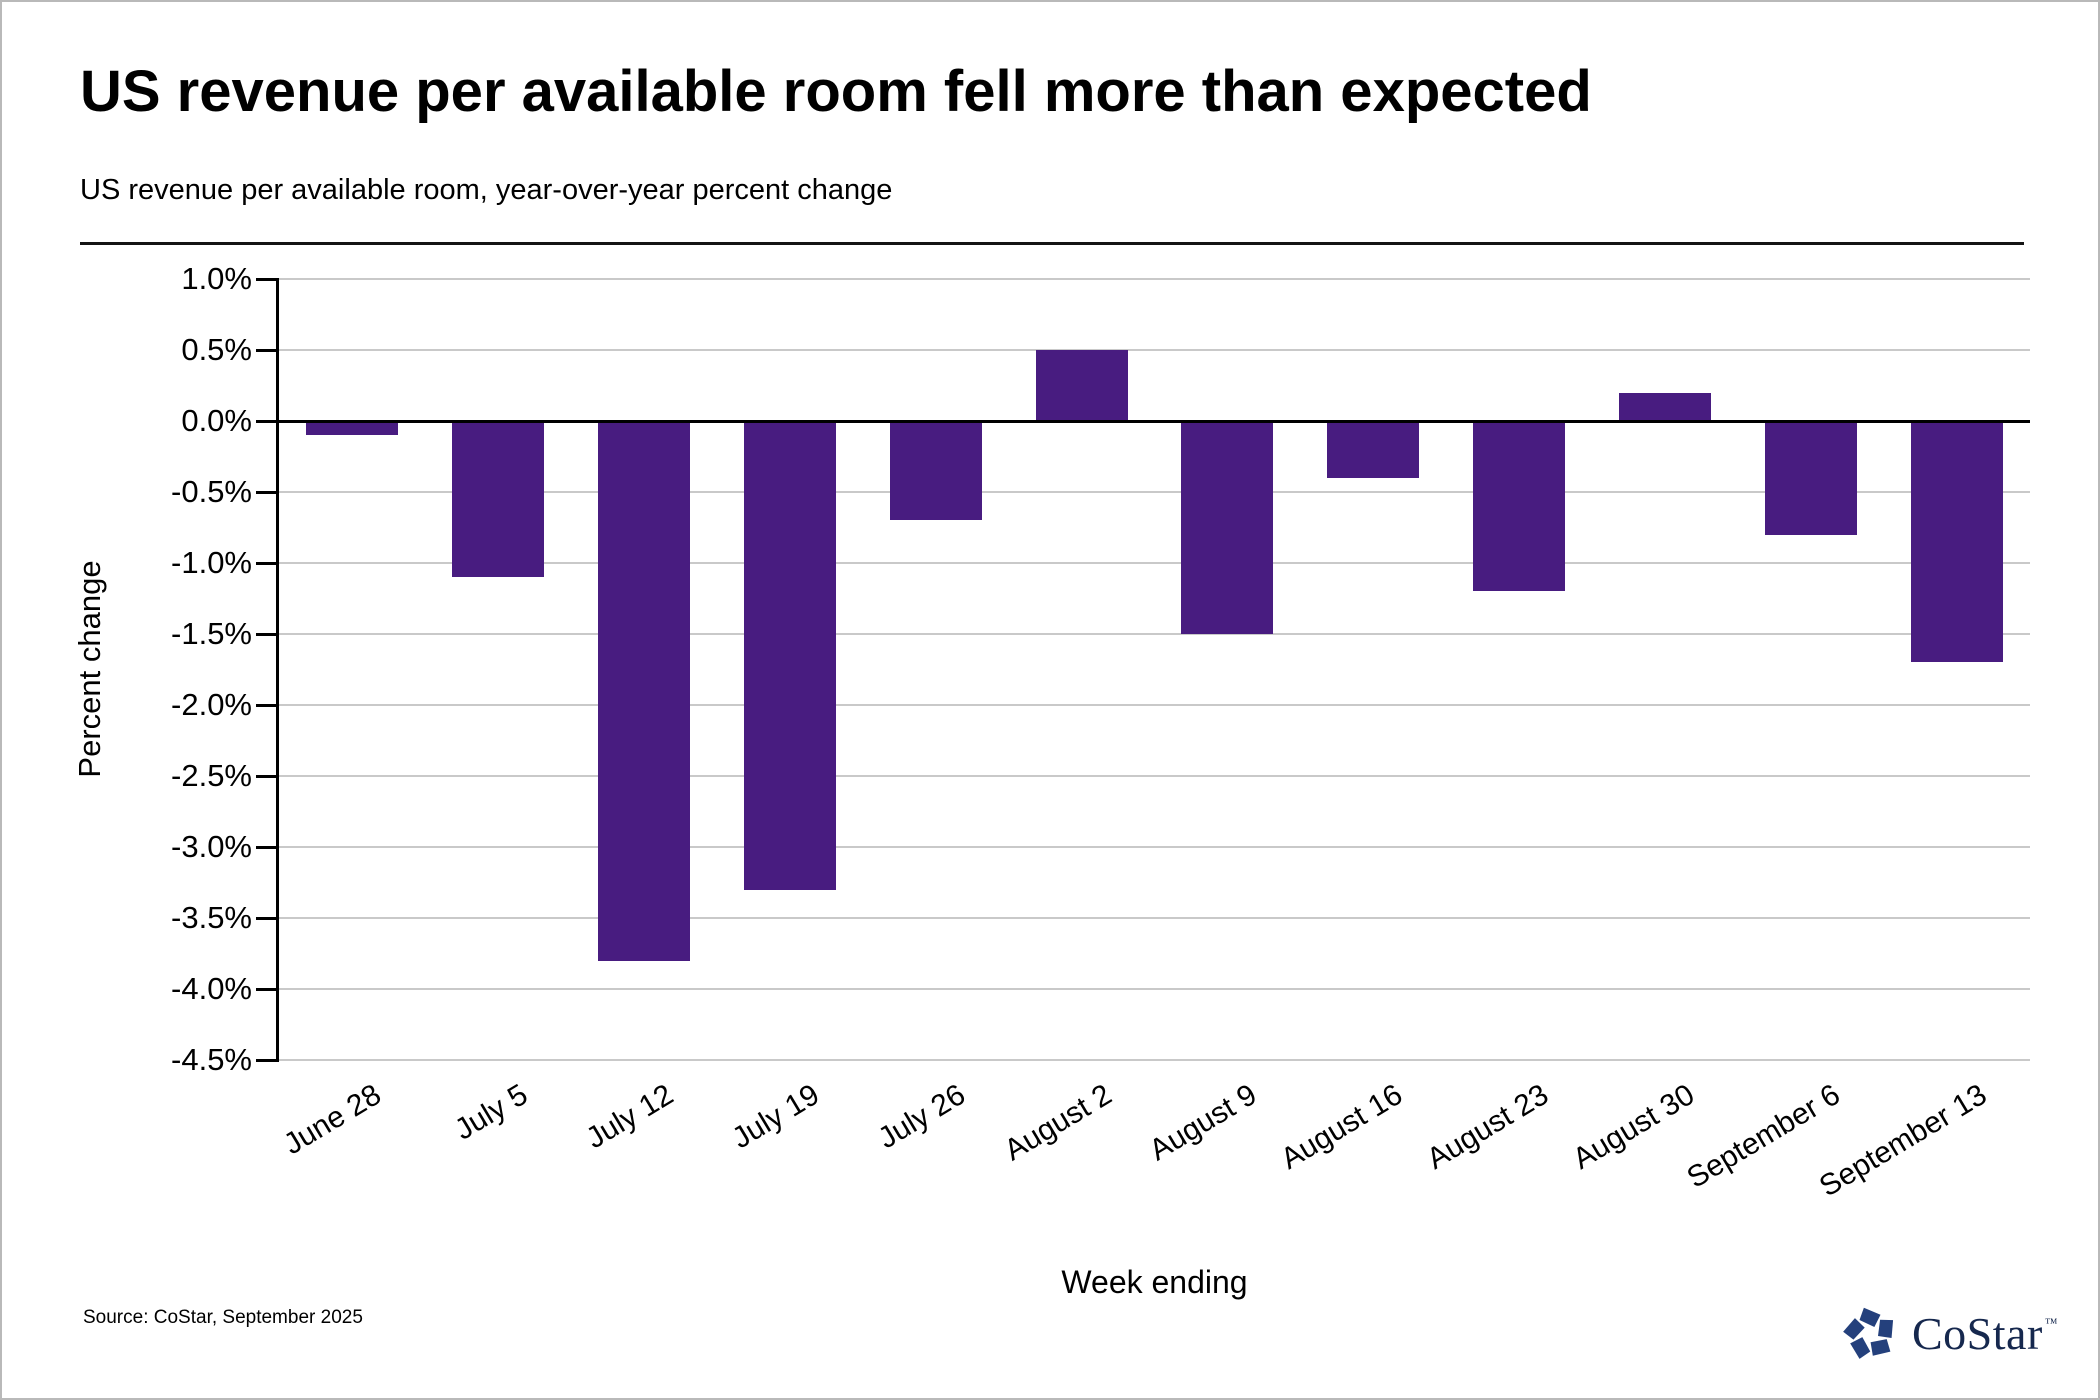  Describe the element at coordinates (211, 633) in the screenshot. I see `y-tick-label: -1.5%` at that location.